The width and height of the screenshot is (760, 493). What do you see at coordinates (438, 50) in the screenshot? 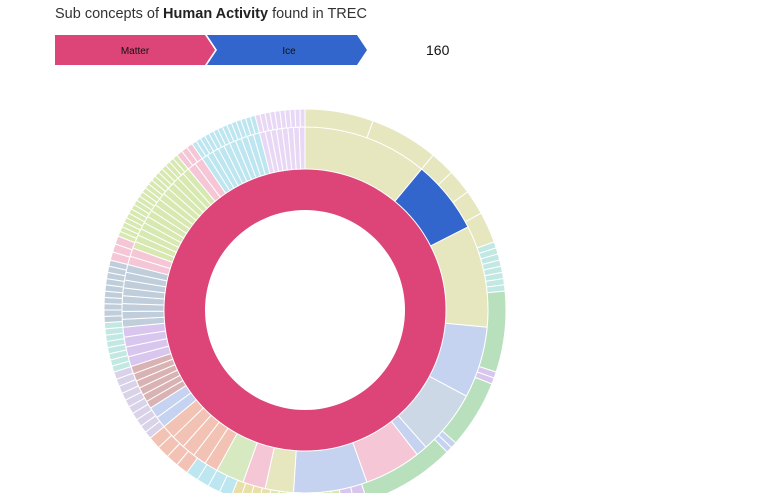
I see `concept-count: 160` at bounding box center [438, 50].